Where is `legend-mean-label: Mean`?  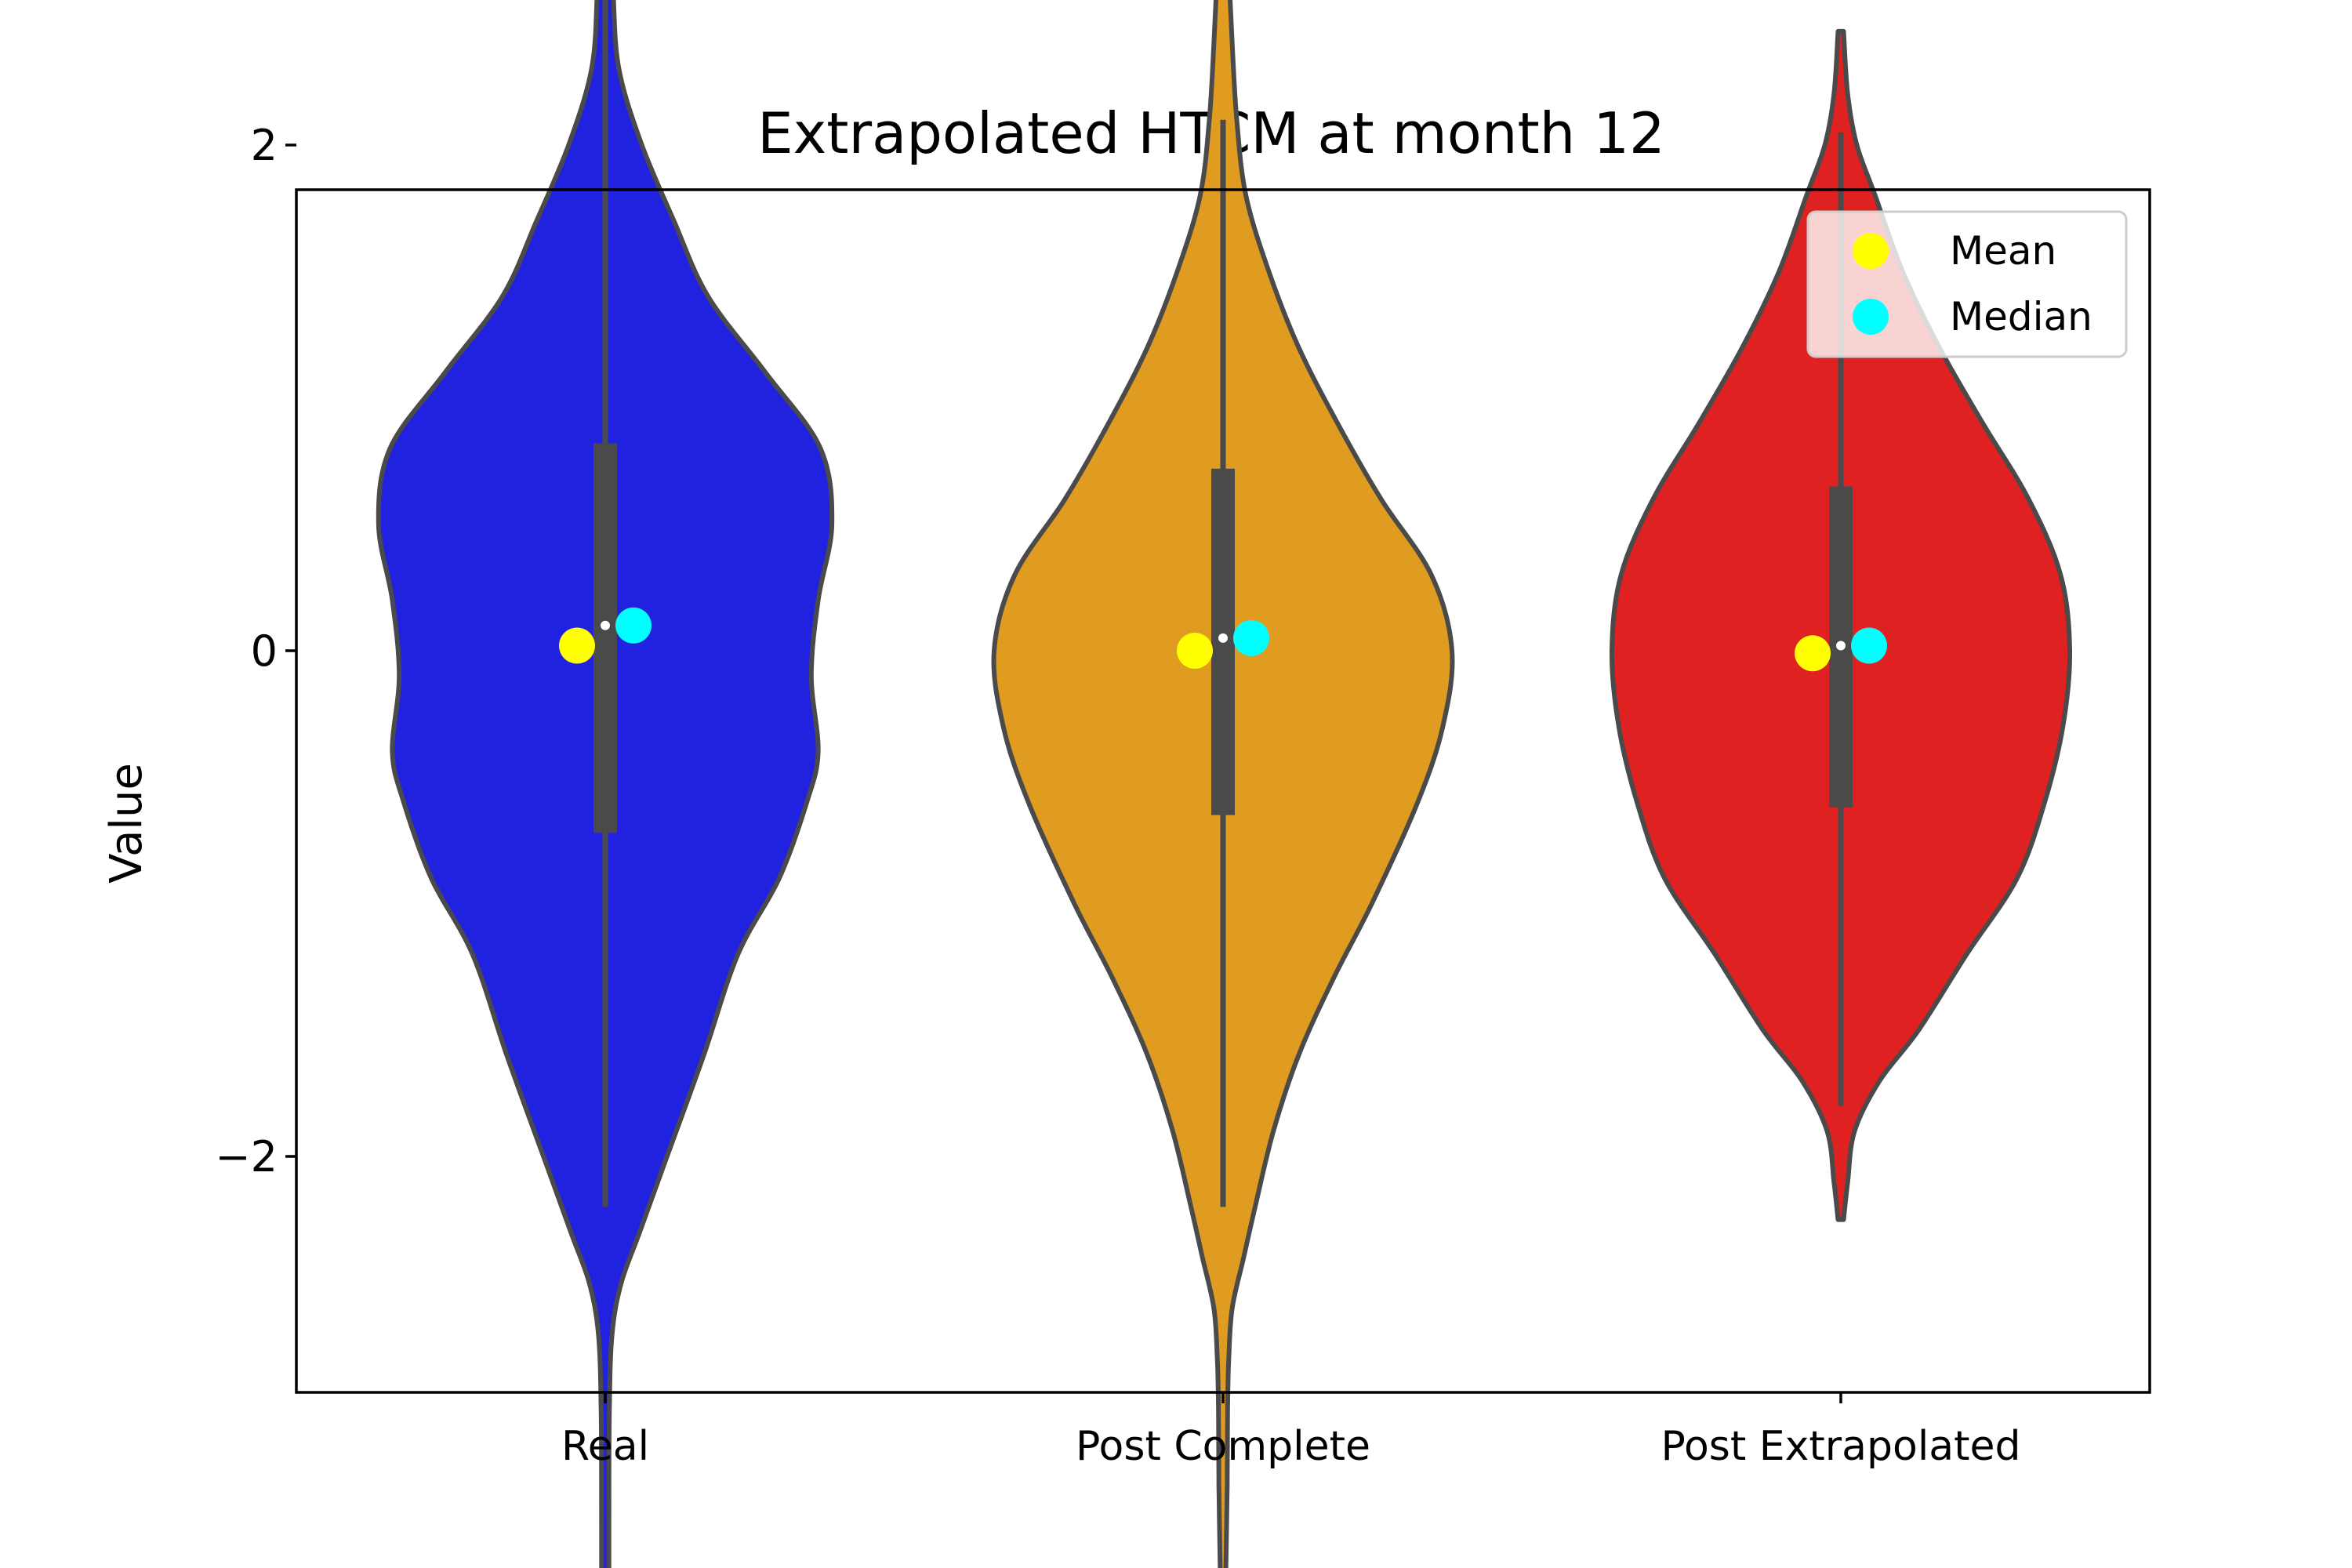
legend-mean-label: Mean is located at coordinates (2003, 251).